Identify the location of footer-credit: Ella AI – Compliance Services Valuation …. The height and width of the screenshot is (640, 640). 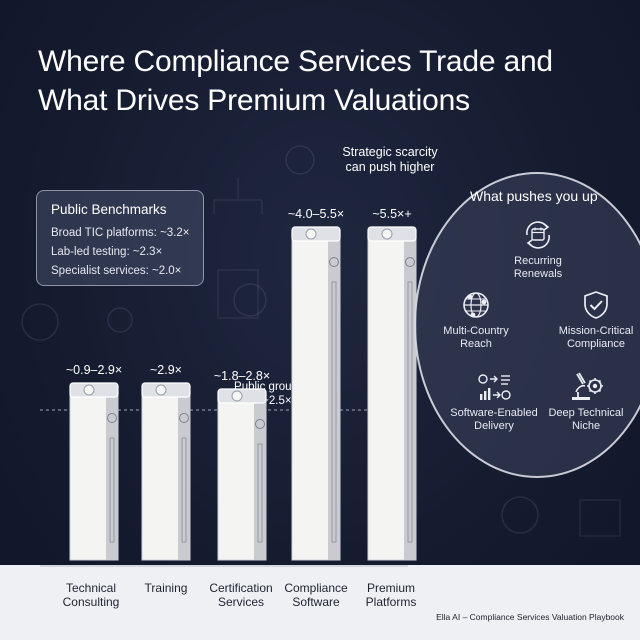
(530, 617).